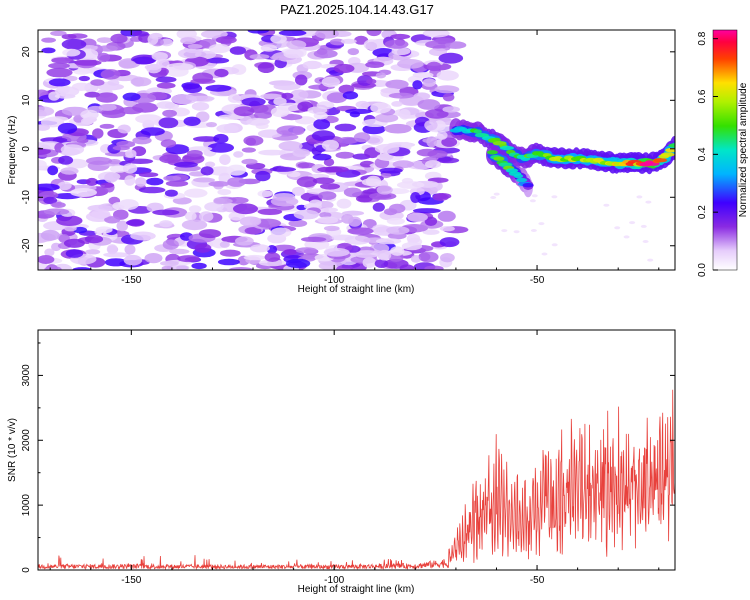  What do you see at coordinates (702, 212) in the screenshot?
I see `colorbar-tick-label: 0.2` at bounding box center [702, 212].